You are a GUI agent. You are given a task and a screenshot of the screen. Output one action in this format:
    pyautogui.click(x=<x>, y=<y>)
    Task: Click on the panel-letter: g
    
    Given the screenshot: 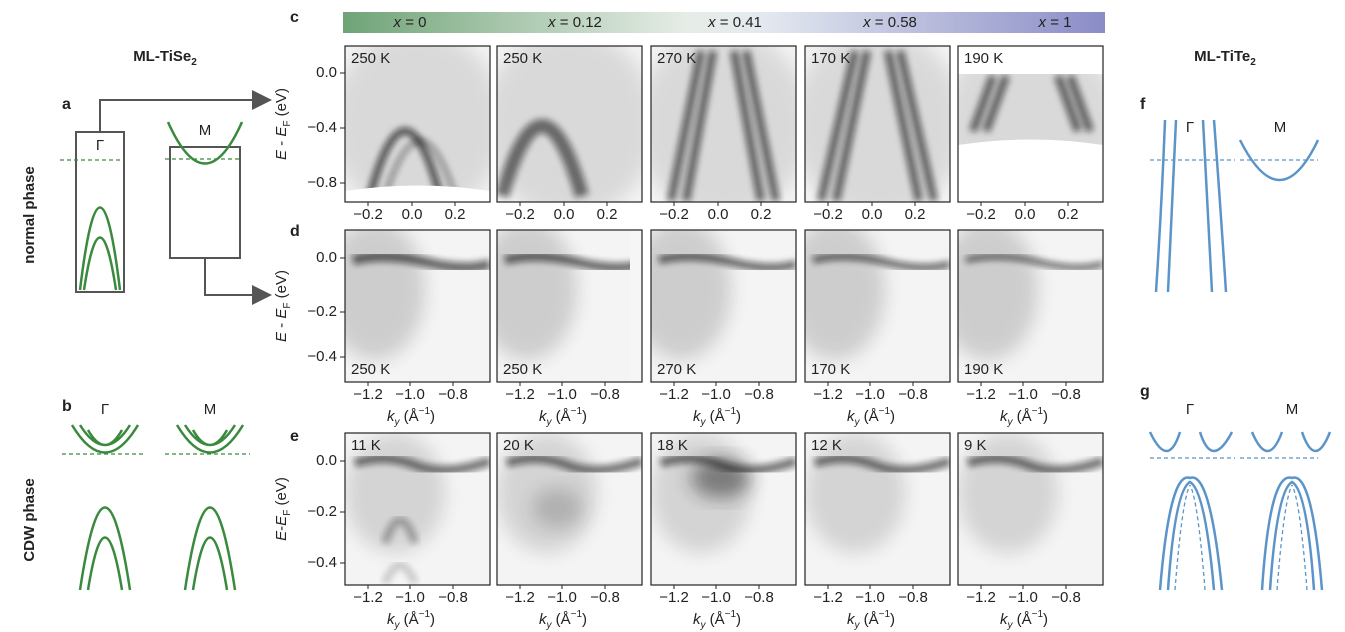 What is the action you would take?
    pyautogui.click(x=1145, y=391)
    